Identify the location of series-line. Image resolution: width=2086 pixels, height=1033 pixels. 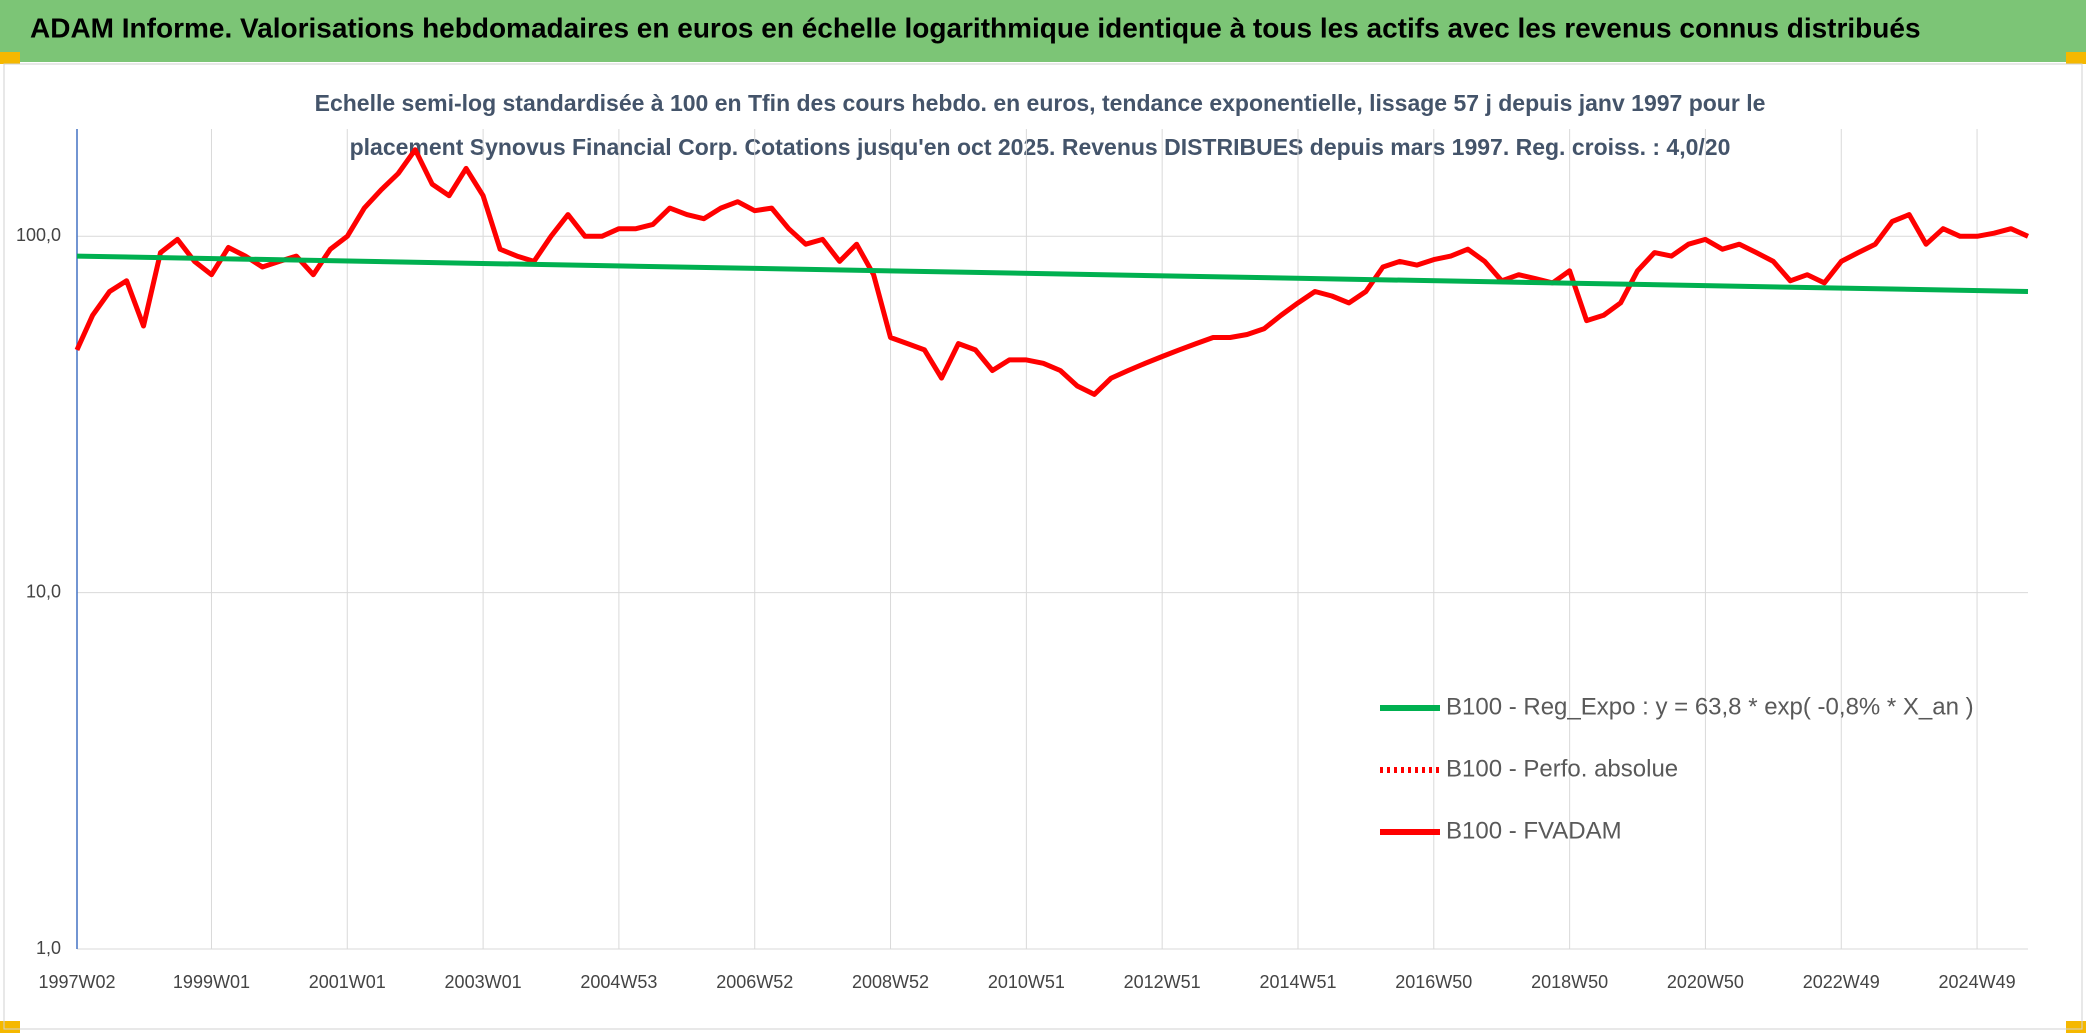
(1052, 273).